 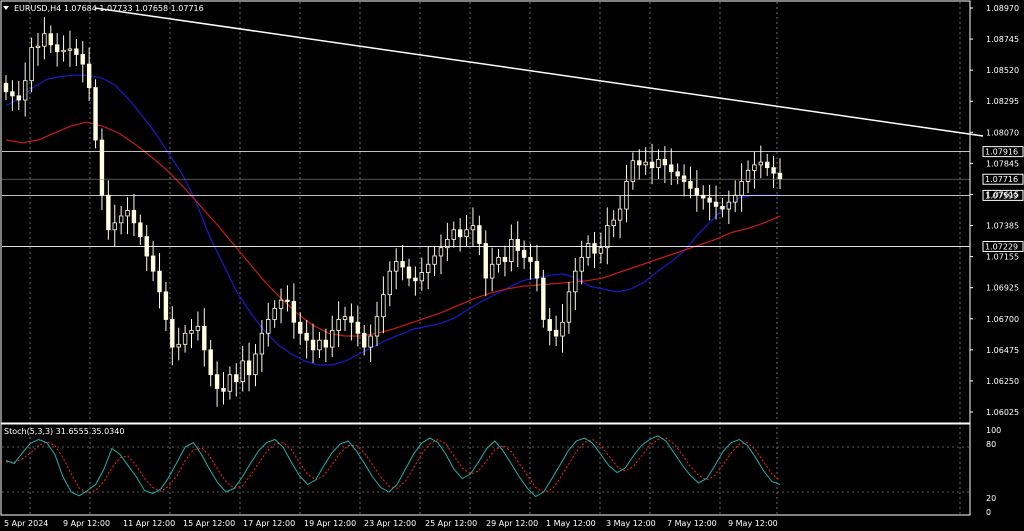 I want to click on price-tick-label: 1.08295, so click(x=1002, y=101).